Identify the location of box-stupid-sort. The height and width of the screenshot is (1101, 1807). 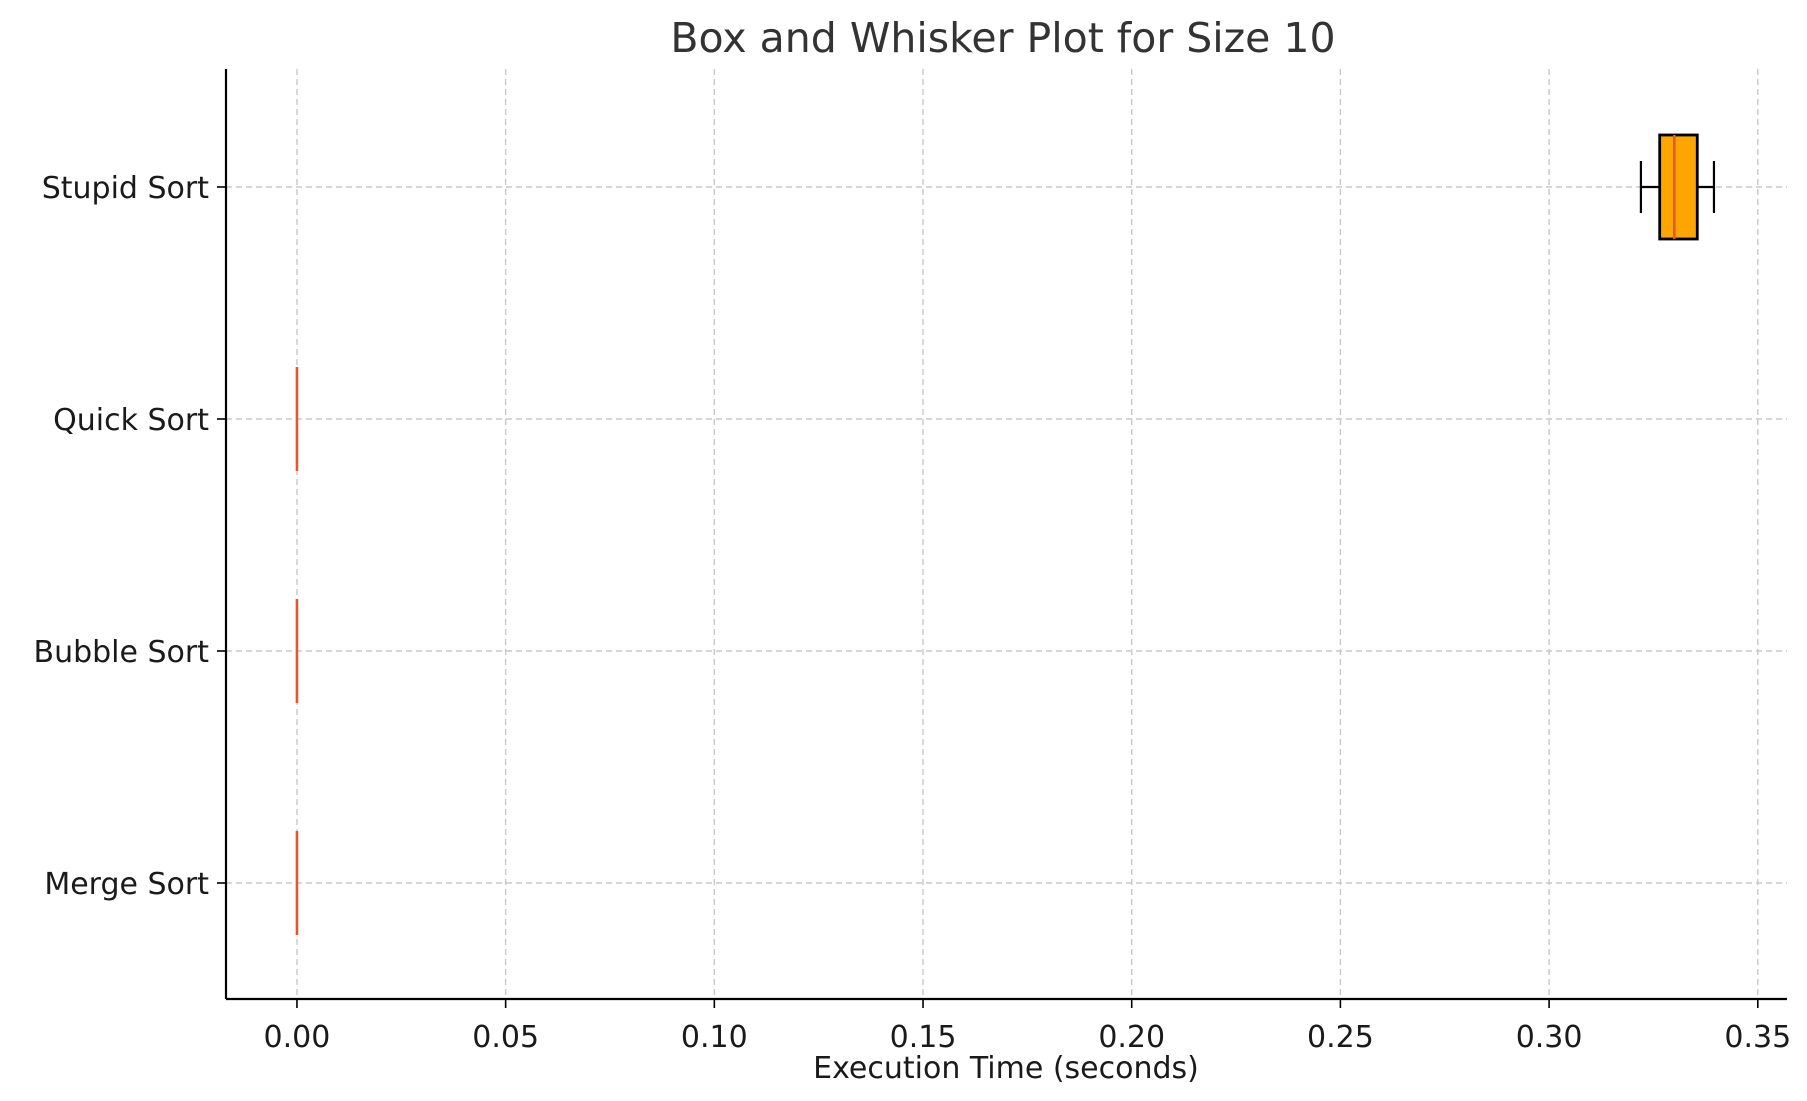
(1677, 187).